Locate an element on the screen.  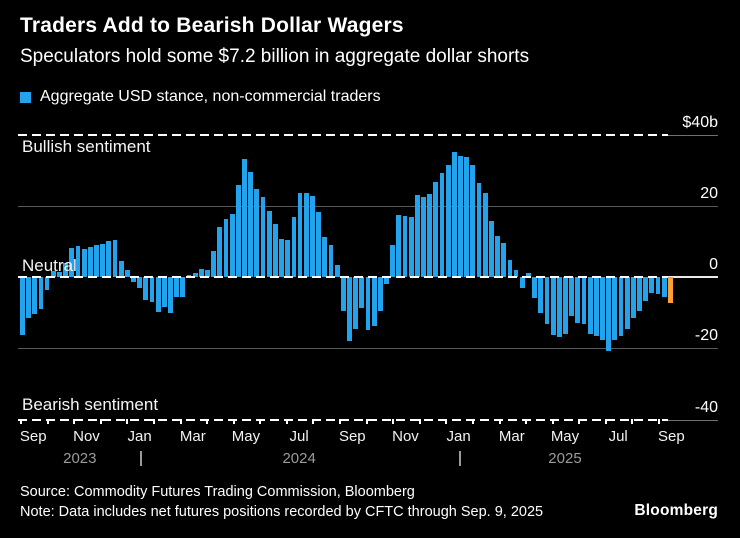
region-label-2: Bearish sentiment is located at coordinates (90, 404).